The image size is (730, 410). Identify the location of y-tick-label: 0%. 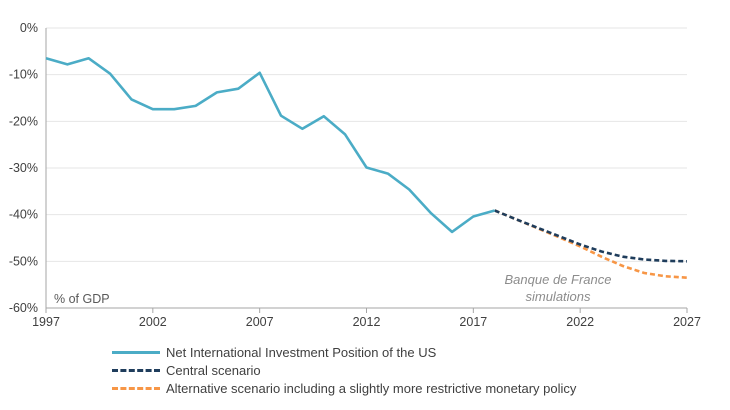
(29, 28).